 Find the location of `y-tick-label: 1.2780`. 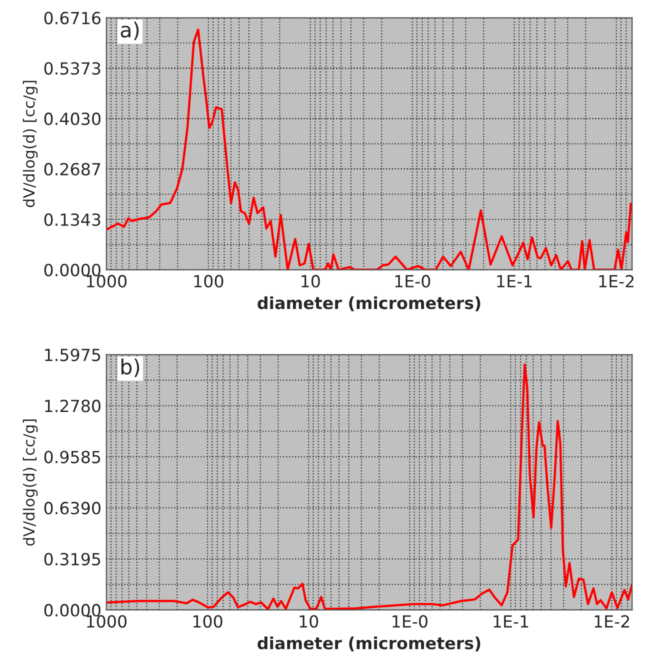

y-tick-label: 1.2780 is located at coordinates (72, 406).